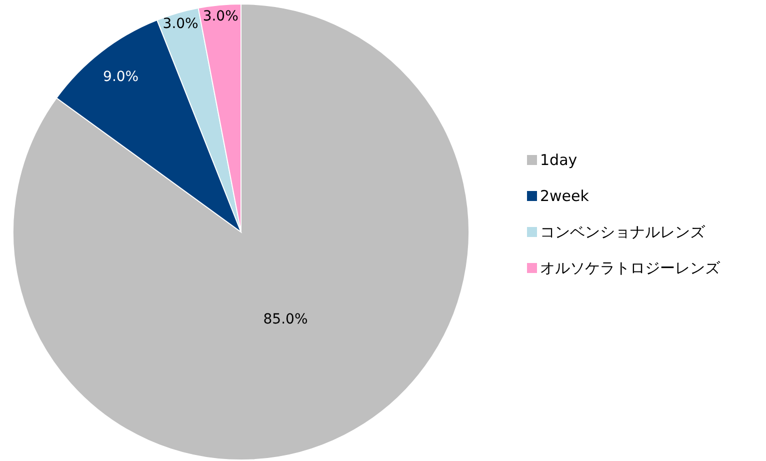  Describe the element at coordinates (630, 268) in the screenshot. I see `legend-label: オルソケラトロジーレンズ` at that location.